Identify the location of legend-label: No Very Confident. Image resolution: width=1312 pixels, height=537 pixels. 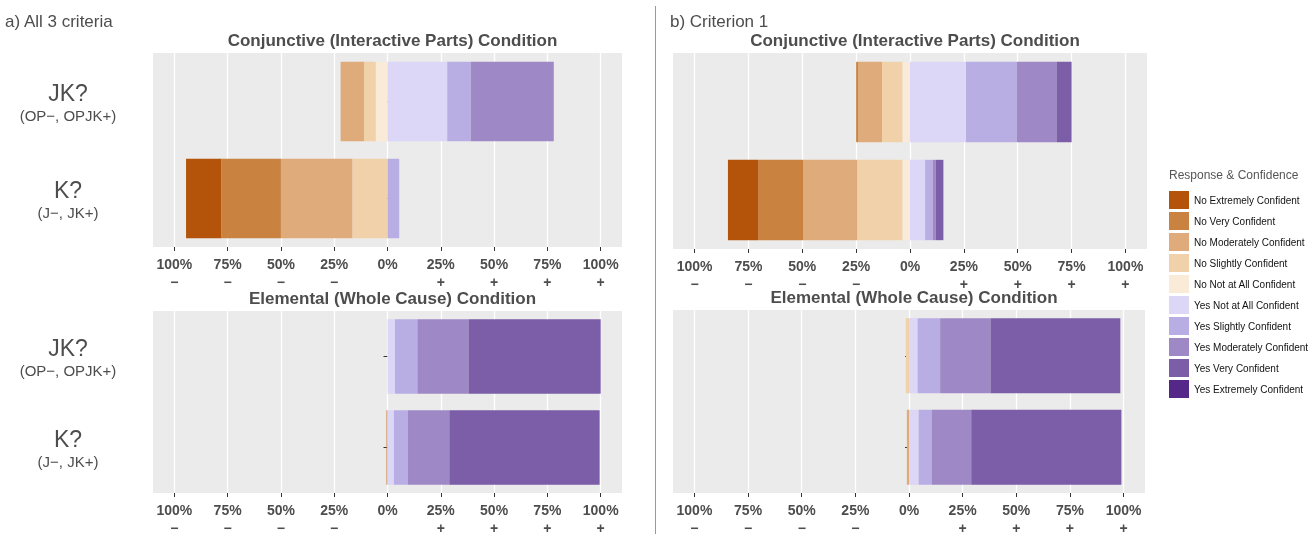
(1235, 221).